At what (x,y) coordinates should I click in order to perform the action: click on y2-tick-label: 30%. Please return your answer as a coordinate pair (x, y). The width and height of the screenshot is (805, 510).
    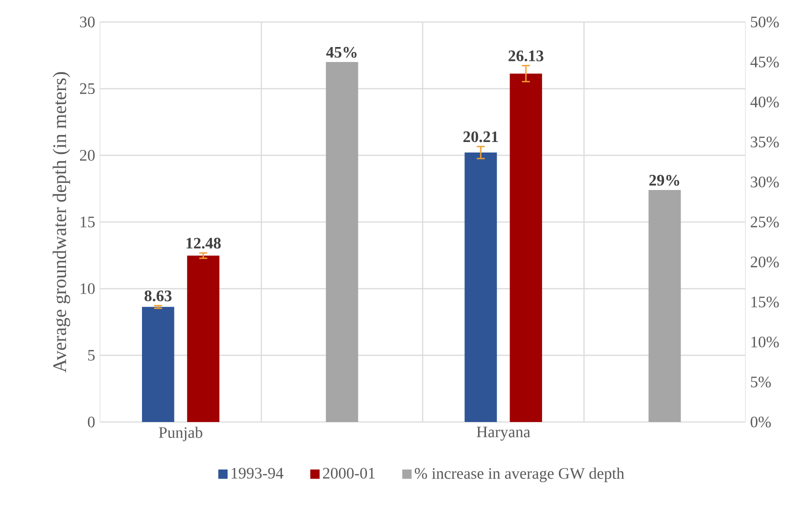
    Looking at the image, I should click on (764, 182).